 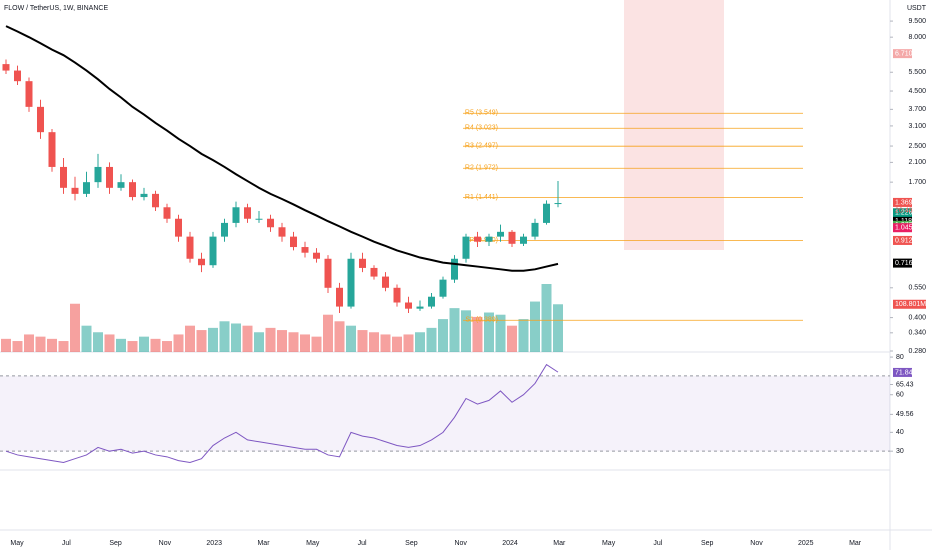 What do you see at coordinates (17, 543) in the screenshot?
I see `x-tick-label: May` at bounding box center [17, 543].